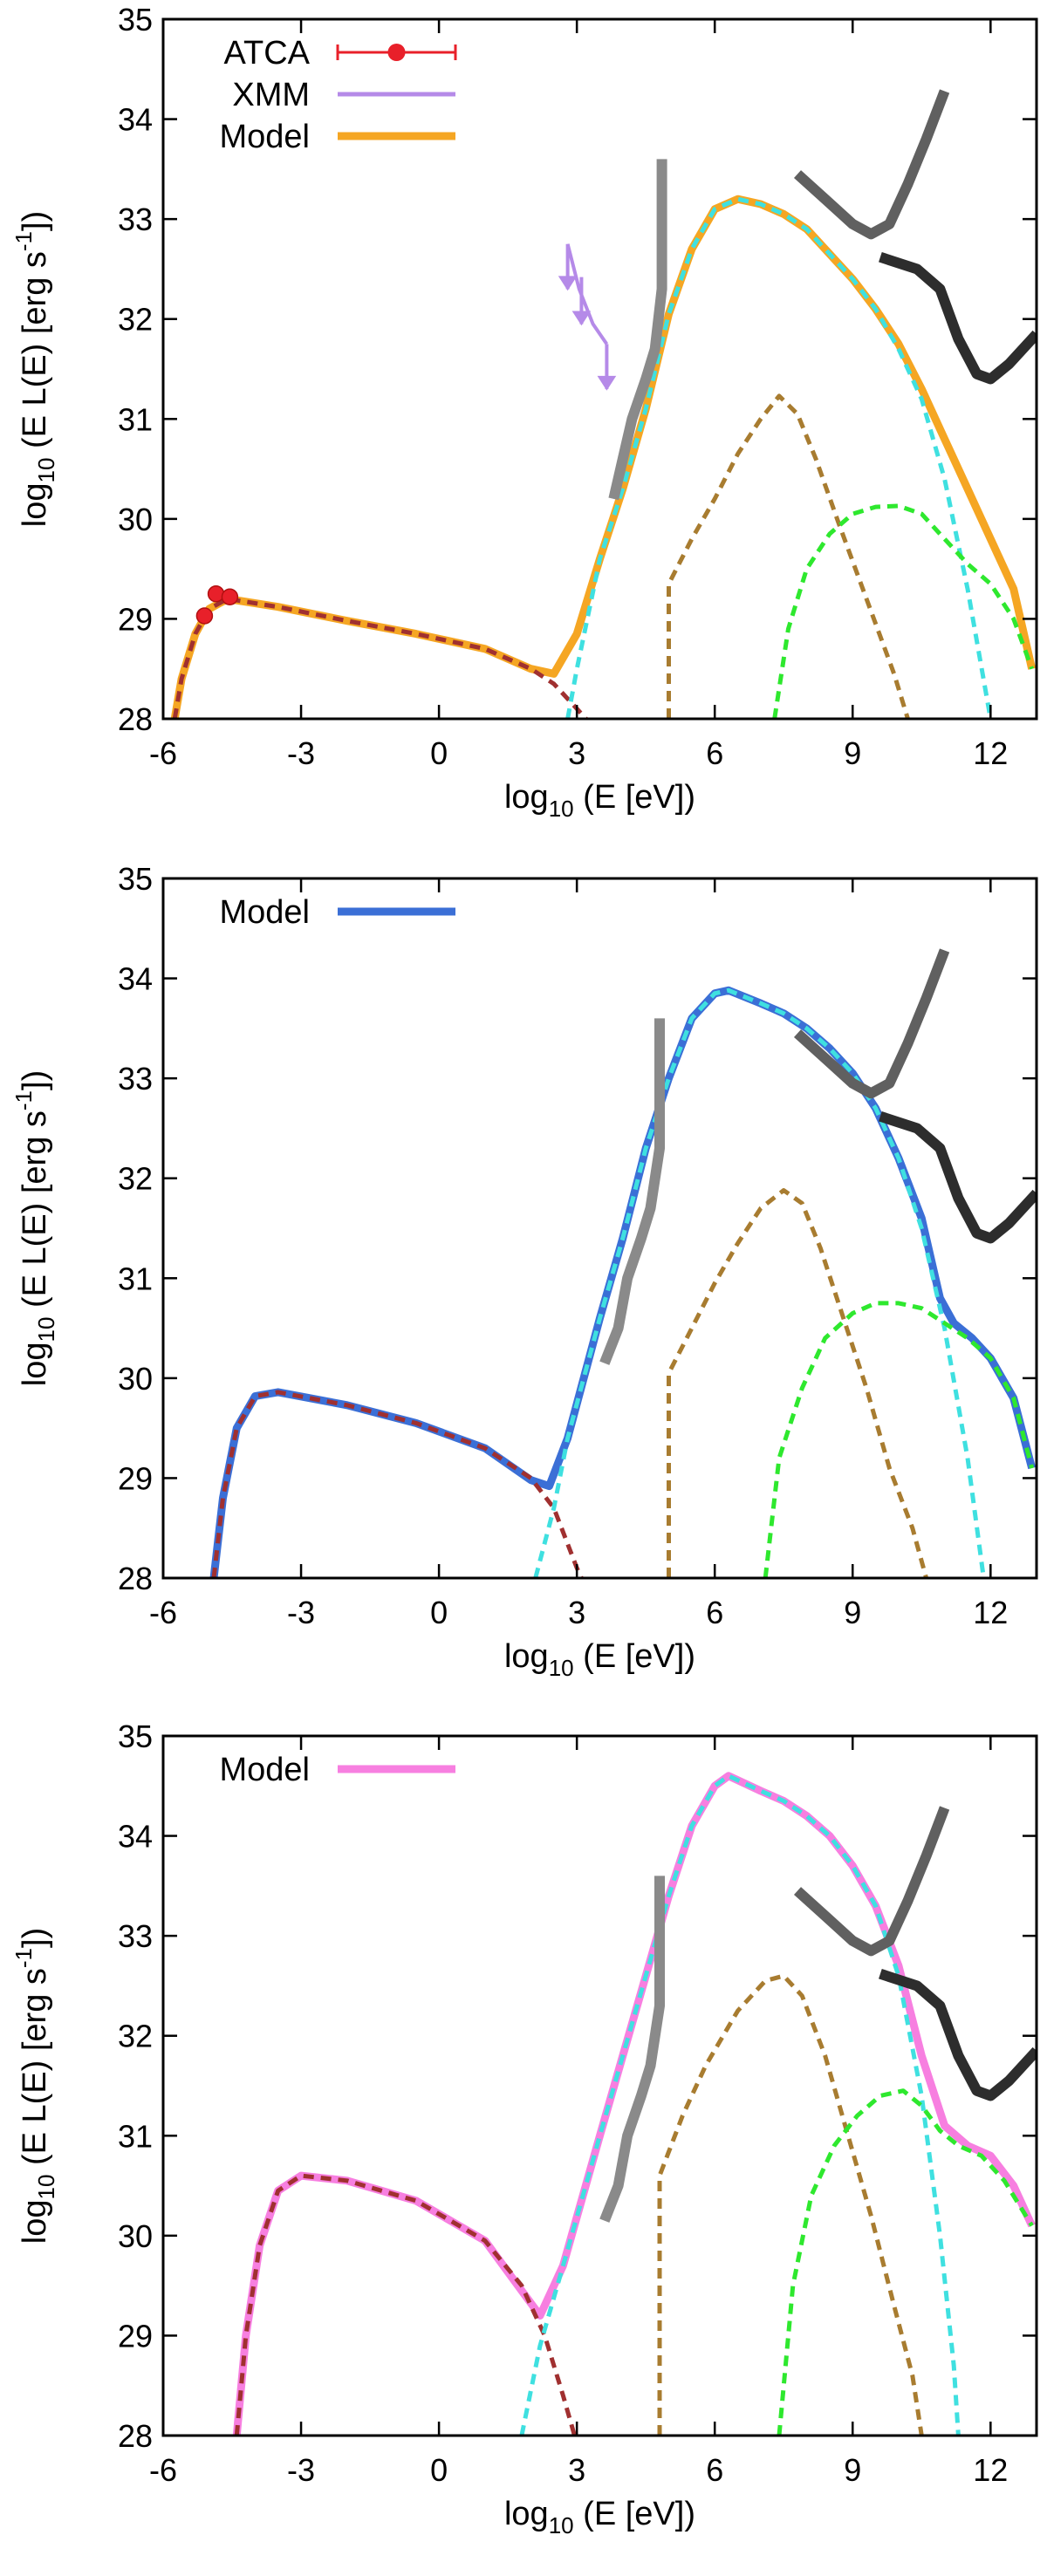 Image resolution: width=1047 pixels, height=2576 pixels. Describe the element at coordinates (266, 53) in the screenshot. I see `legend-label: ATCA` at that location.